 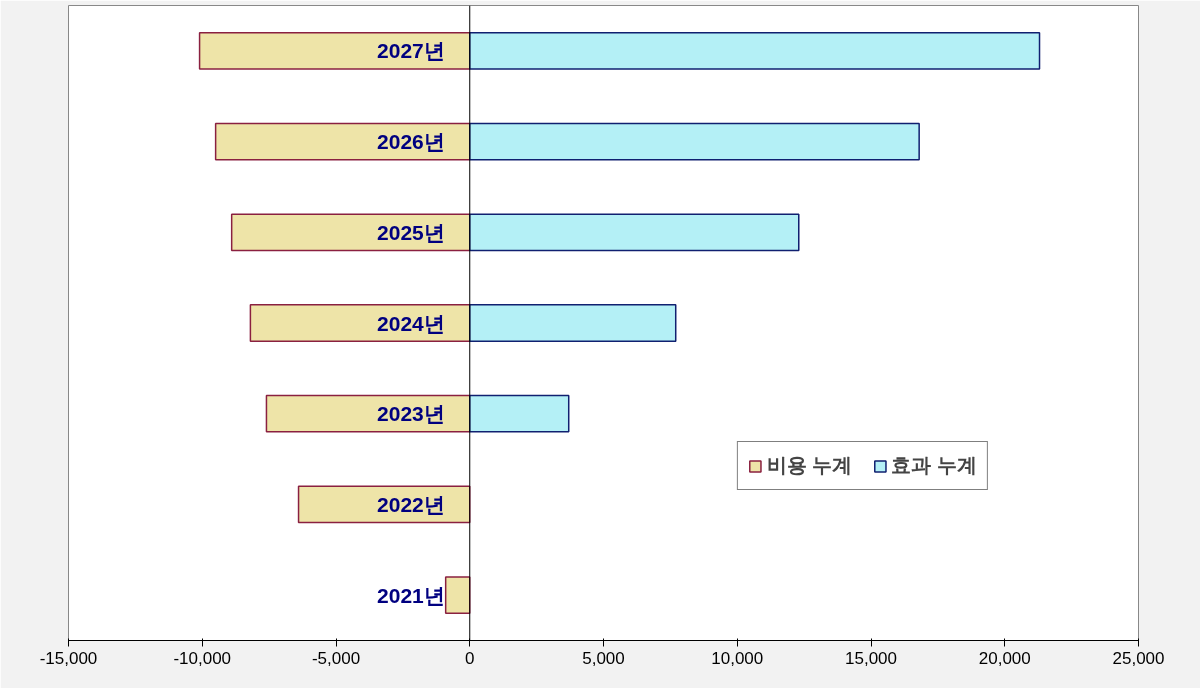 What do you see at coordinates (336, 658) in the screenshot?
I see `x-tick-label: -5,000` at bounding box center [336, 658].